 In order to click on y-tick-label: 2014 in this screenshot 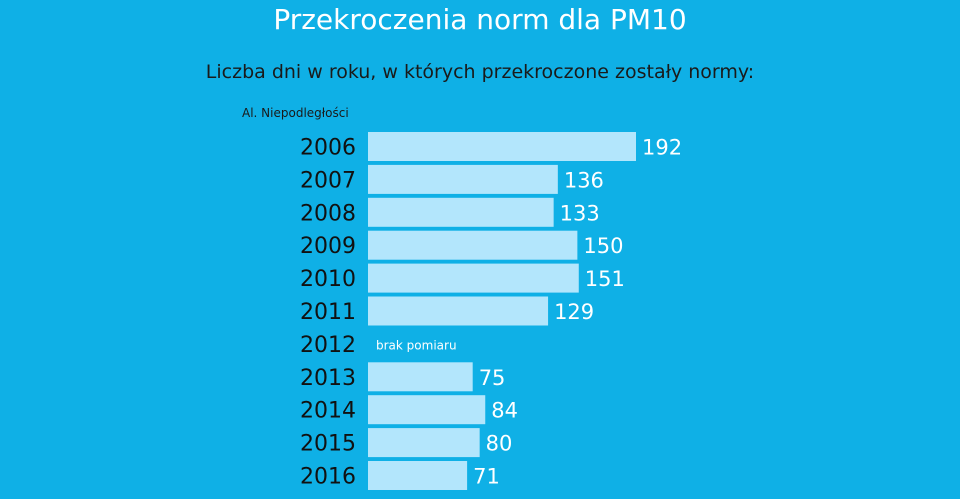, I will do `click(328, 411)`.